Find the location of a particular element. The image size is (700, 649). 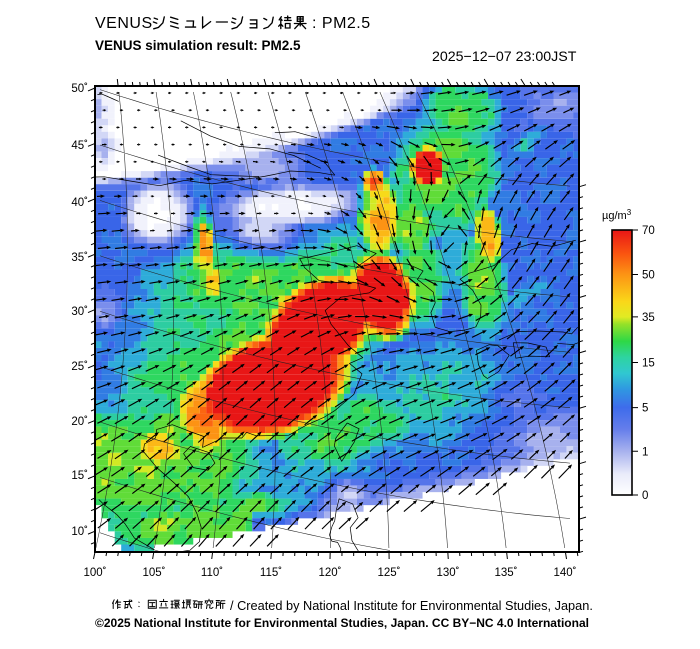

svg-text: 0 is located at coordinates (645, 496).